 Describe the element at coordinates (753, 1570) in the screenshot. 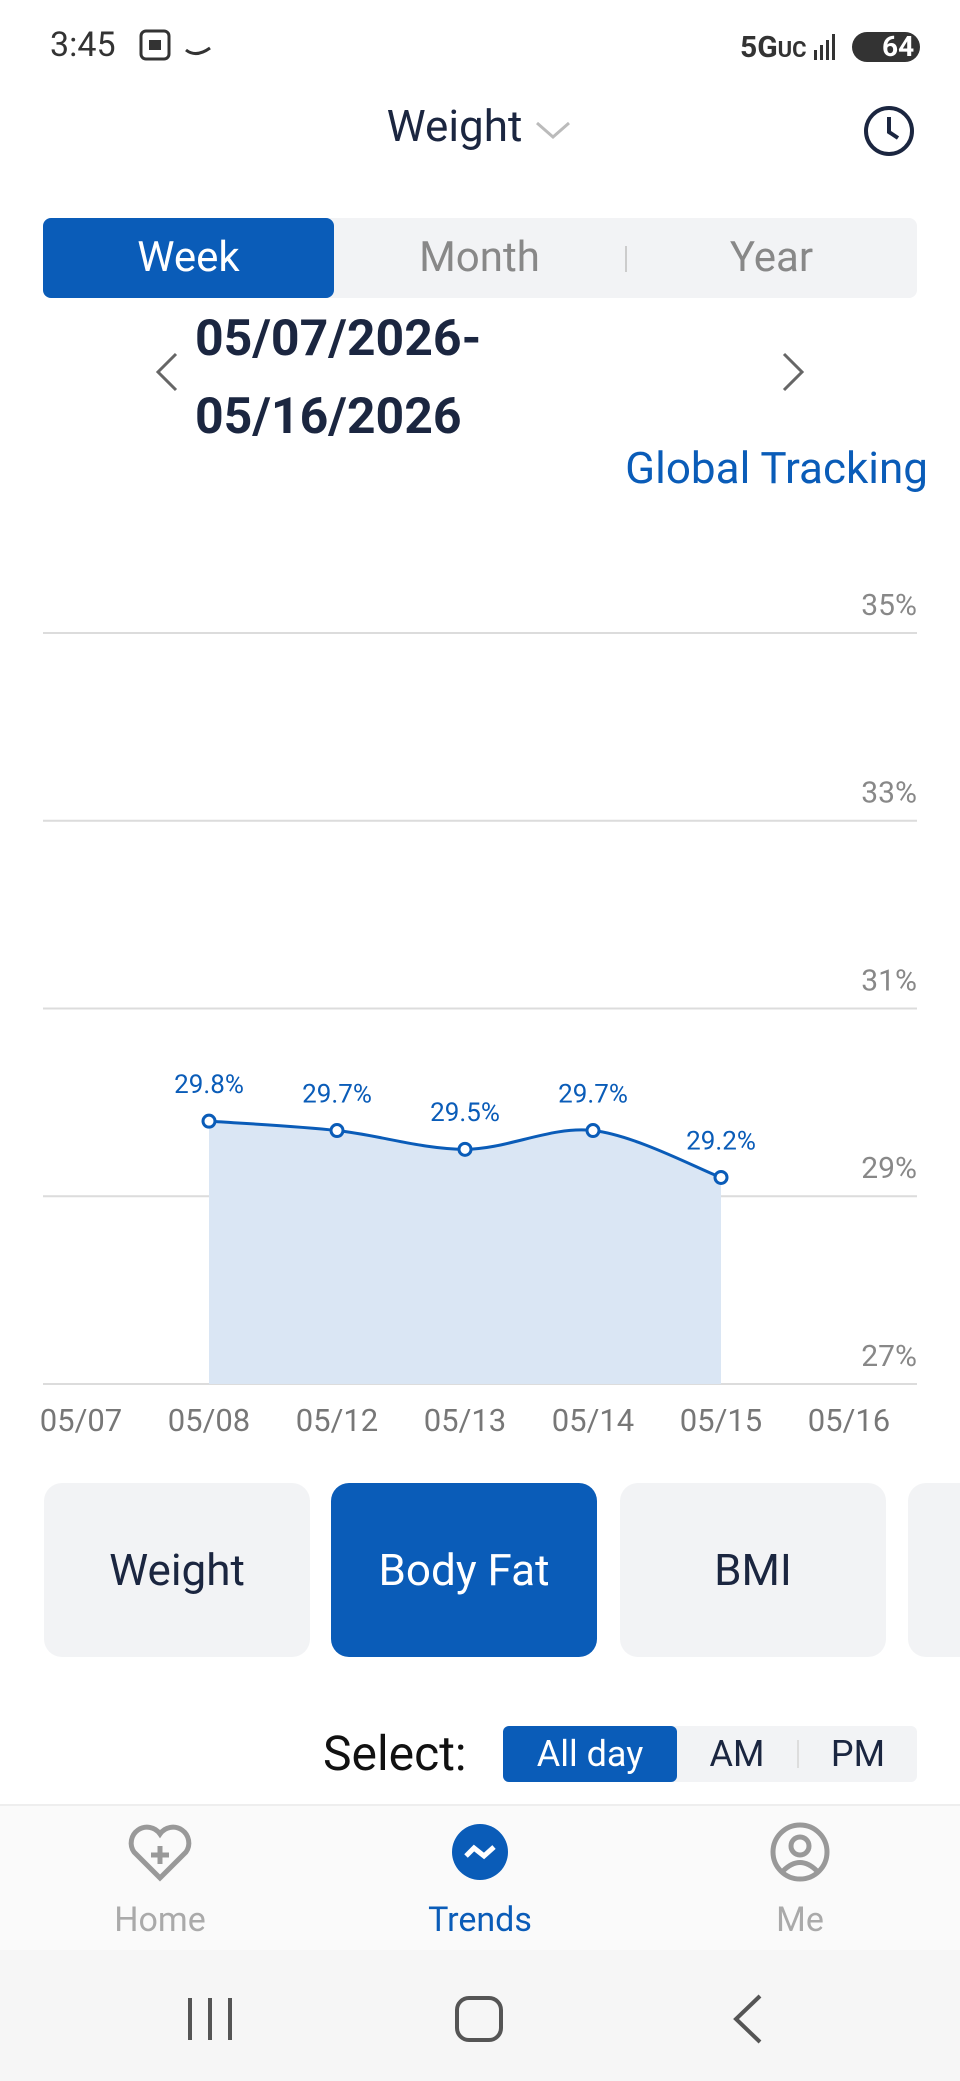

I see `metric-bmi: BMI` at that location.